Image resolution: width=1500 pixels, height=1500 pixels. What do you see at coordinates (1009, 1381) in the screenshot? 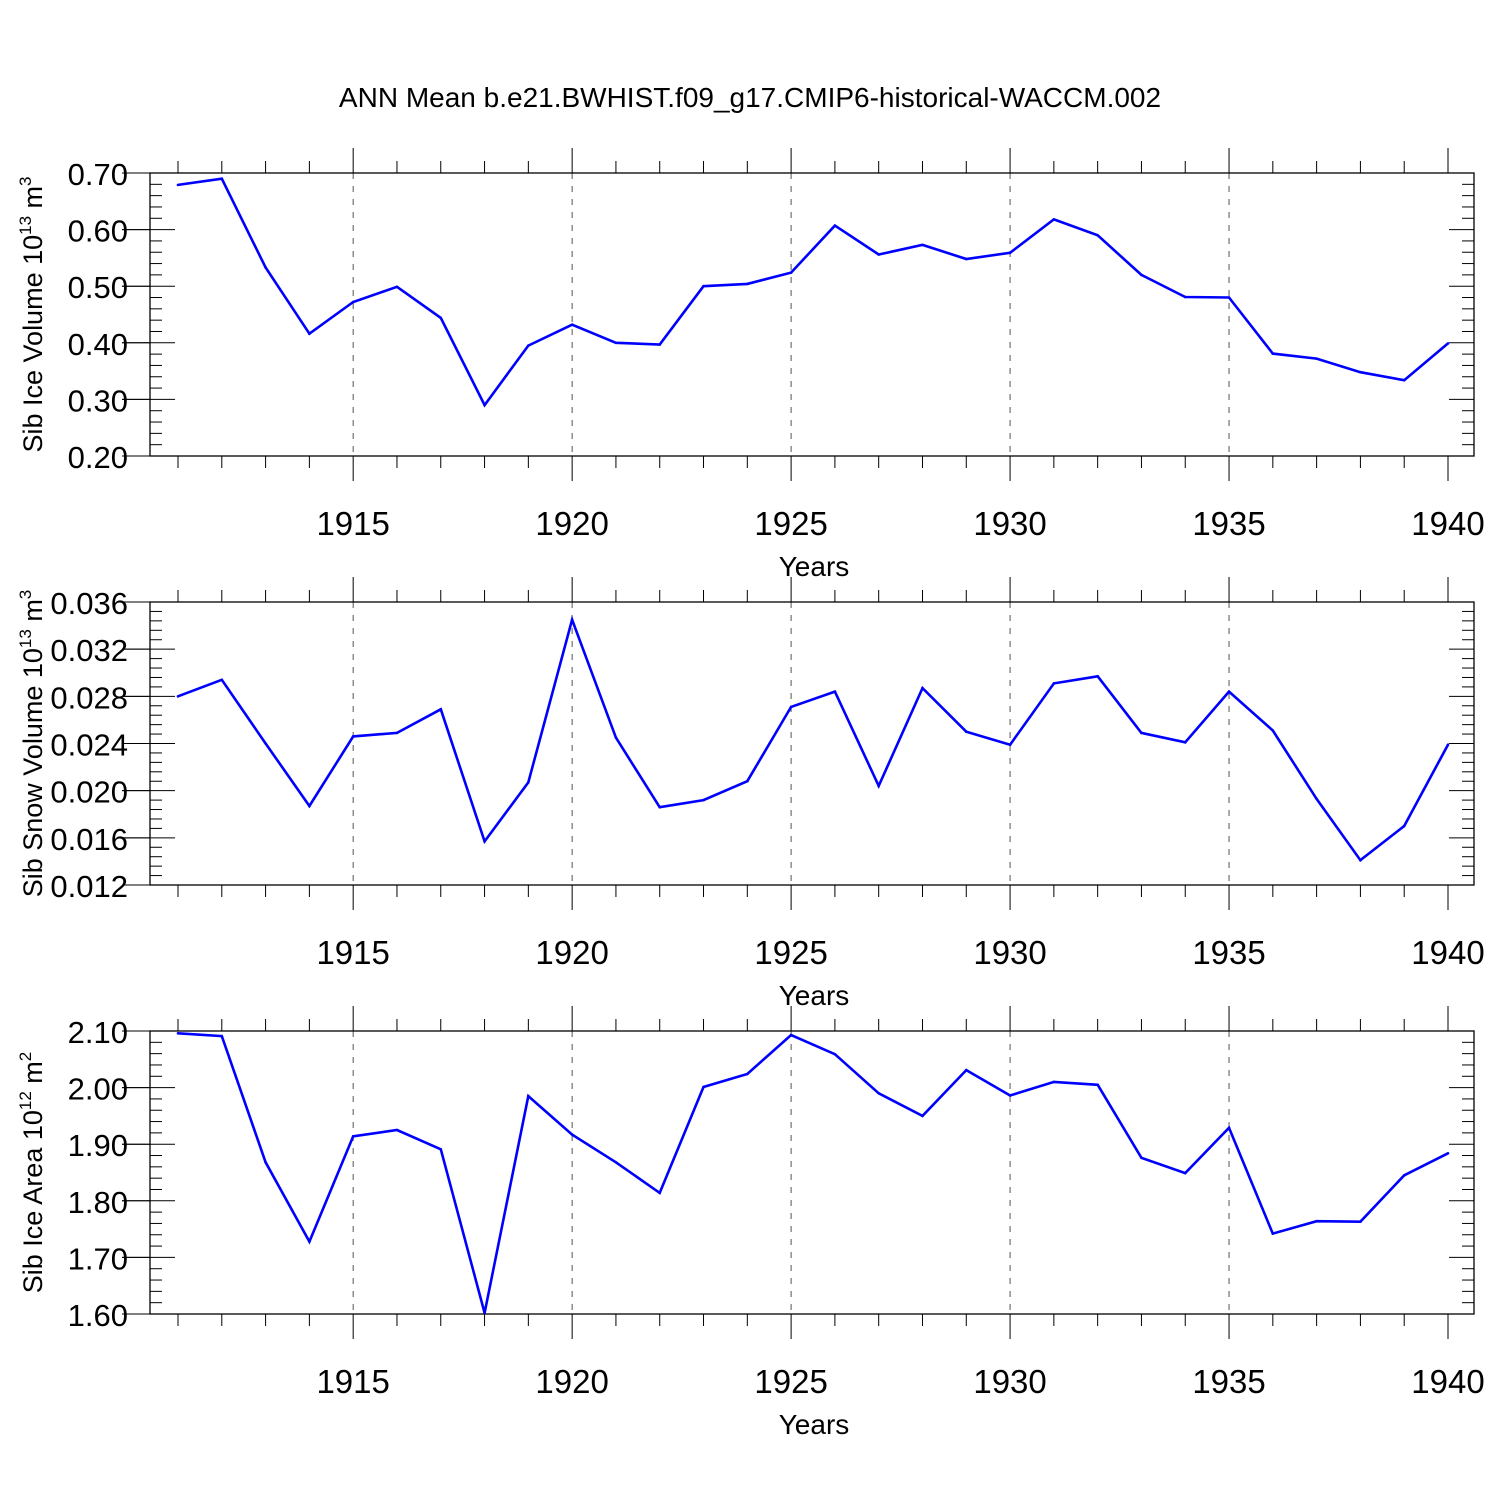
I see `chart-3-xtick-label: 1930` at bounding box center [1009, 1381].